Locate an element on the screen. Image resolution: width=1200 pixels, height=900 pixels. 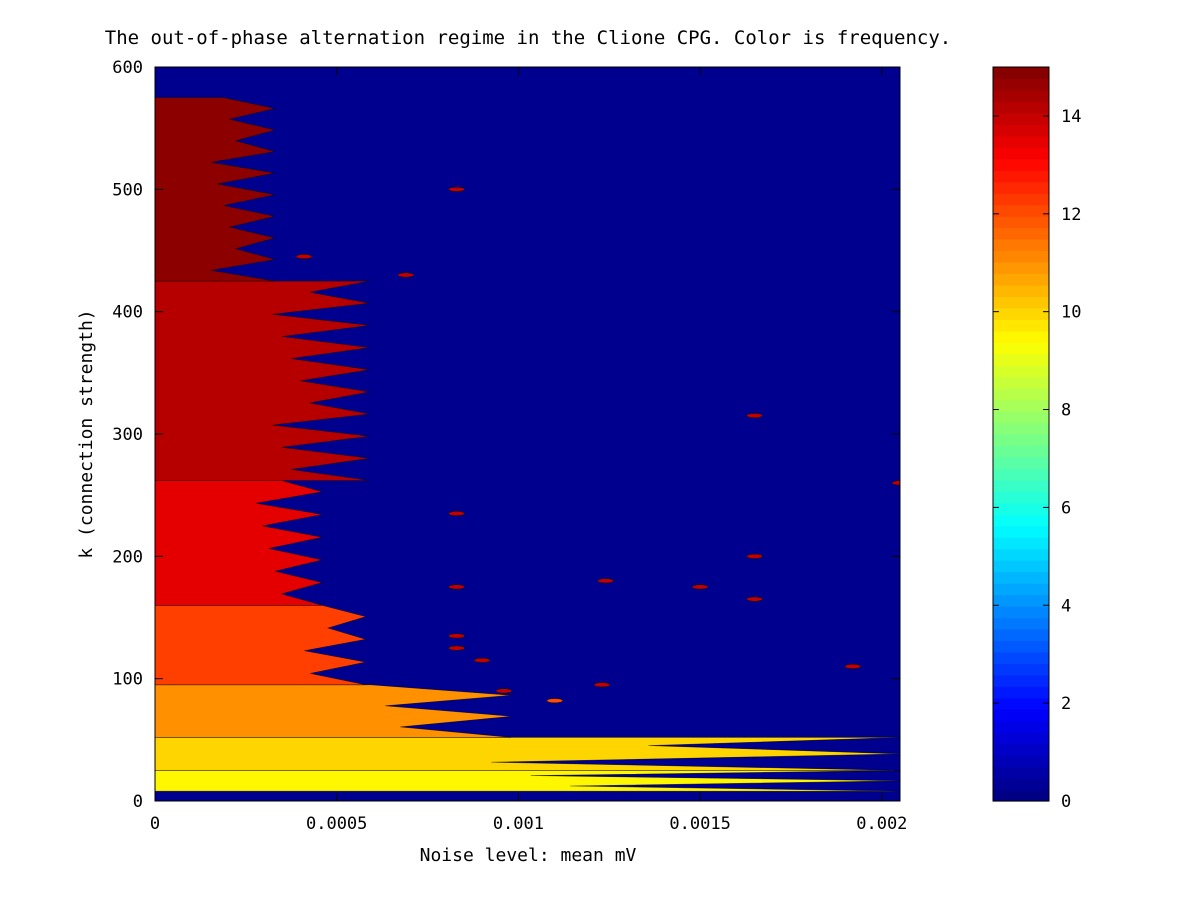
x-tick-label: 0.0015 is located at coordinates (699, 824).